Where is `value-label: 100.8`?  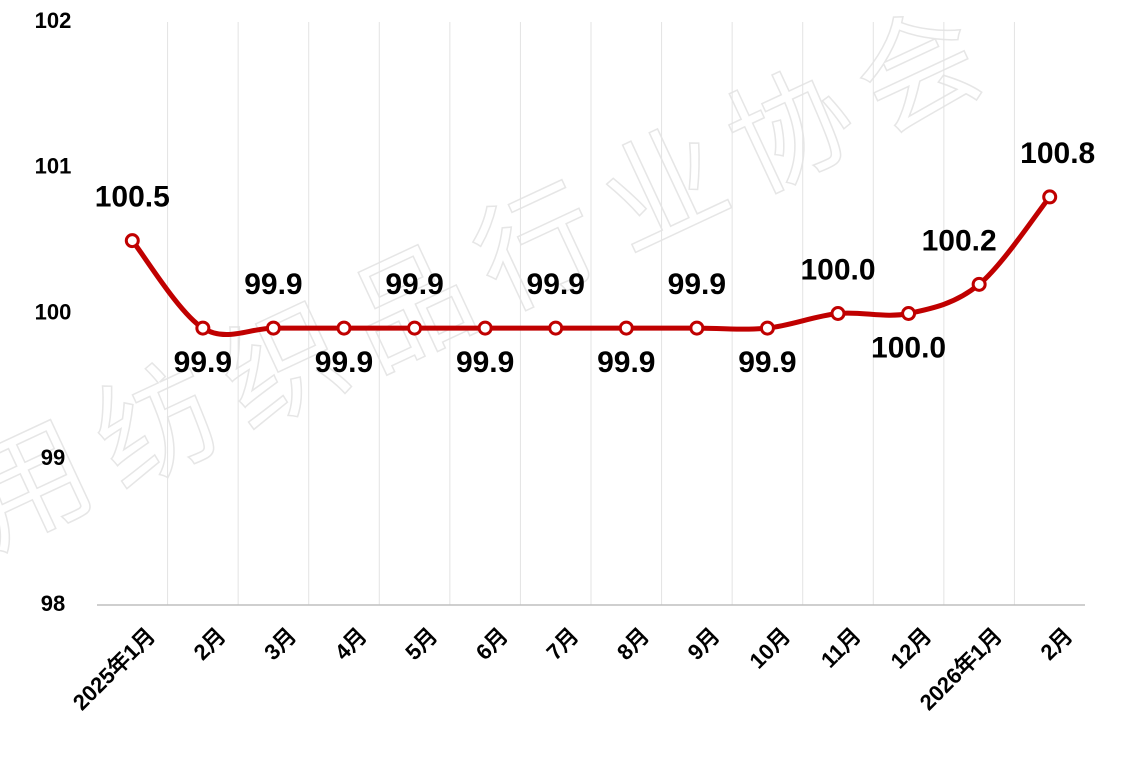
value-label: 100.8 is located at coordinates (1057, 153).